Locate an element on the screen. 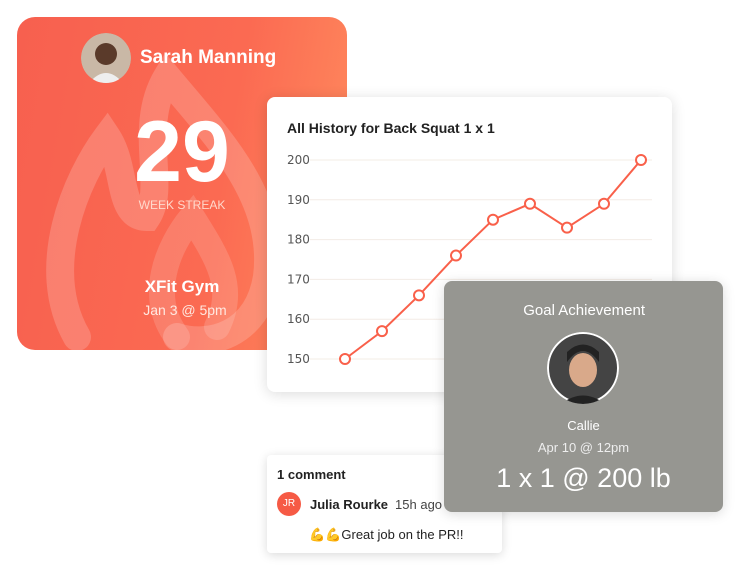 Image resolution: width=736 pixels, height=567 pixels. goal-value: 1 x 1 @ 200 lb is located at coordinates (583, 478).